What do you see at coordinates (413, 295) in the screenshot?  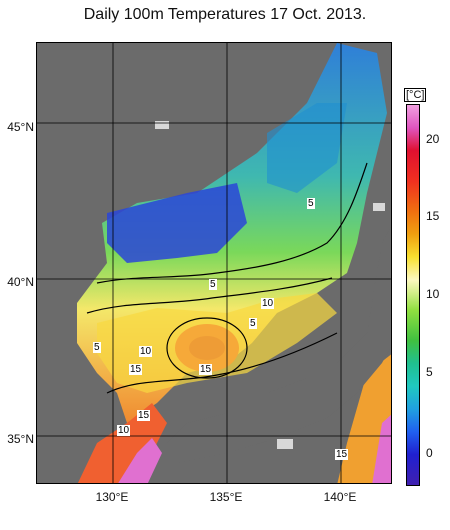 I see `colorbar` at bounding box center [413, 295].